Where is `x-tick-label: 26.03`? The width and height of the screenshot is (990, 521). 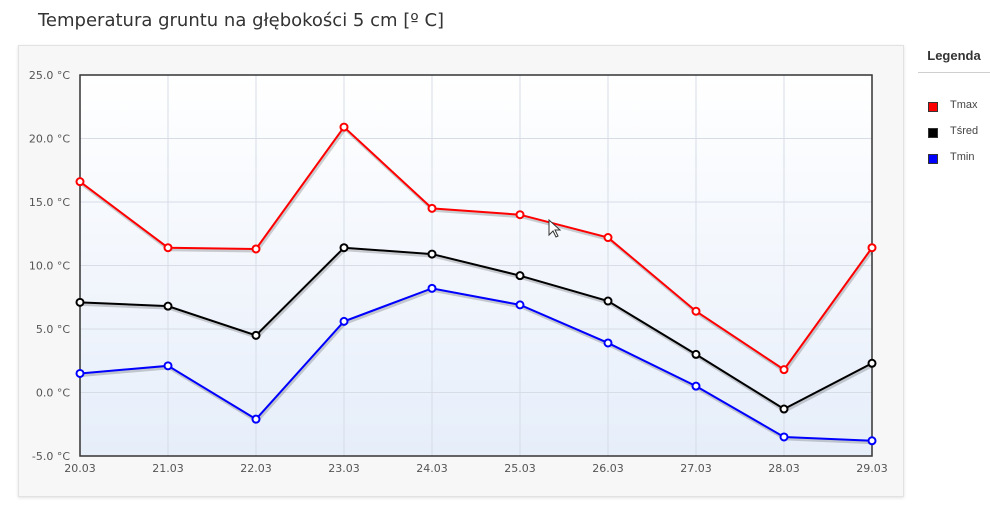 x-tick-label: 26.03 is located at coordinates (608, 468).